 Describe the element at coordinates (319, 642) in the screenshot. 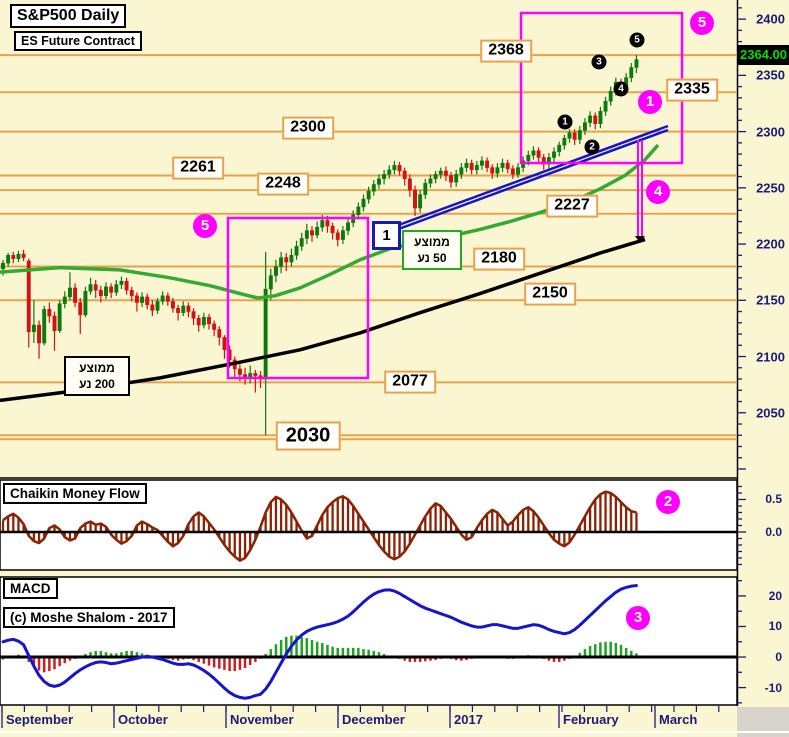

I see `macd-line` at that location.